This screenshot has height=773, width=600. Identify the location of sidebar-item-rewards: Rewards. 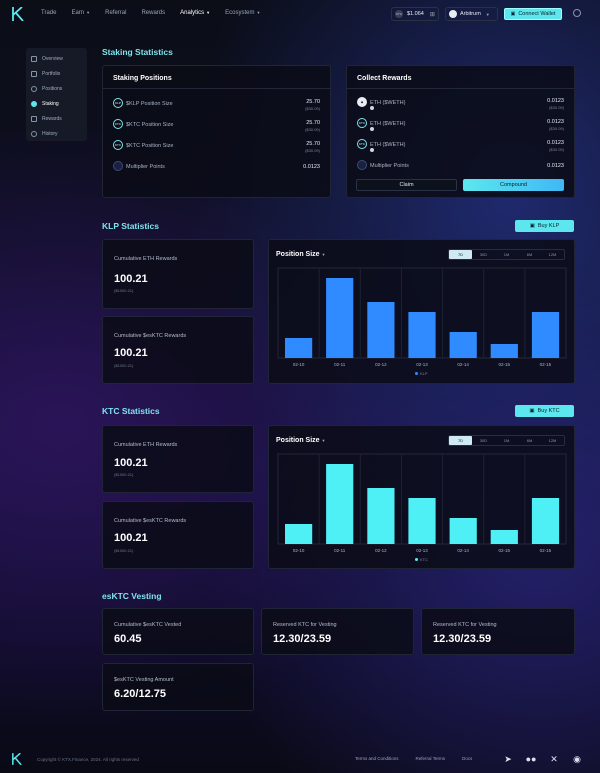
(56, 118).